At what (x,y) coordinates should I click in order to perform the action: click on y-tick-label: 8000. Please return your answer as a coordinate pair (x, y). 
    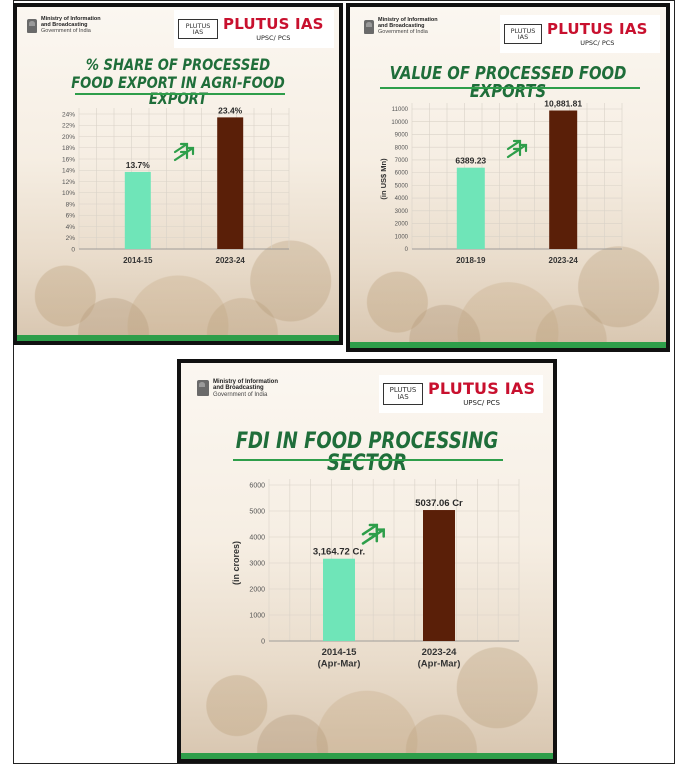
    Looking at the image, I should click on (402, 148).